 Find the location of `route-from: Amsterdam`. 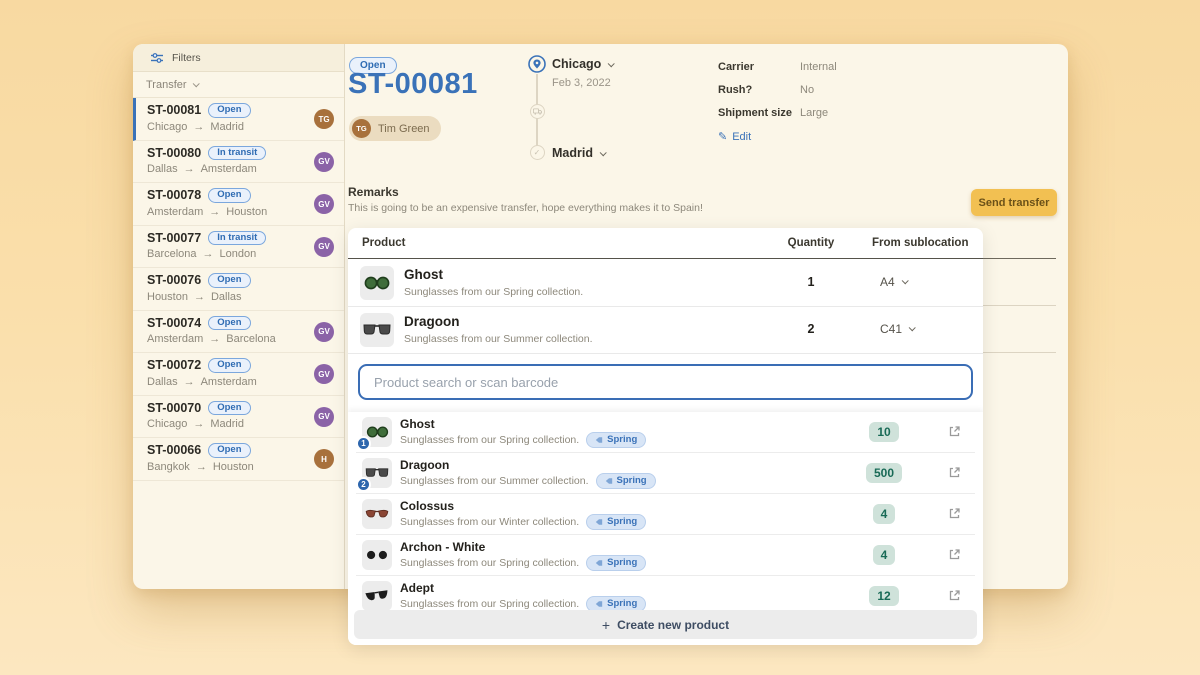

route-from: Amsterdam is located at coordinates (175, 211).